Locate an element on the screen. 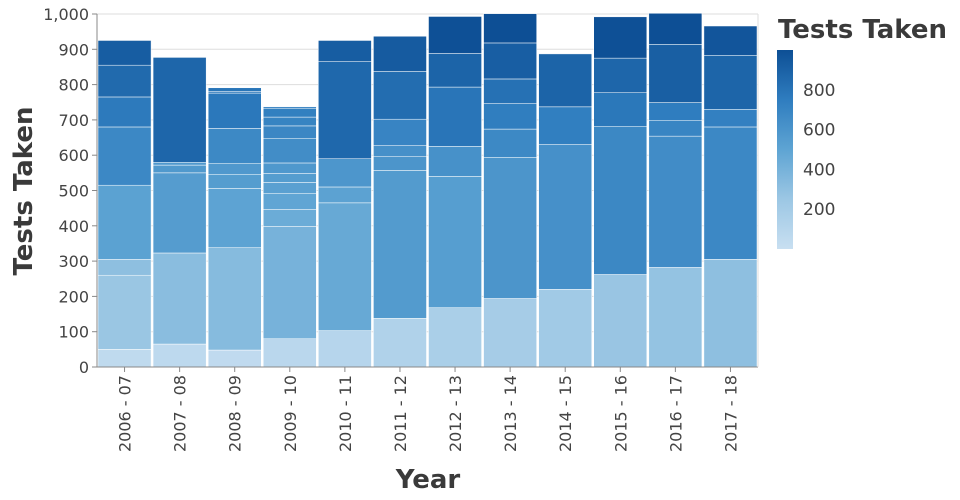  y-tick-label: 400 is located at coordinates (73, 226).